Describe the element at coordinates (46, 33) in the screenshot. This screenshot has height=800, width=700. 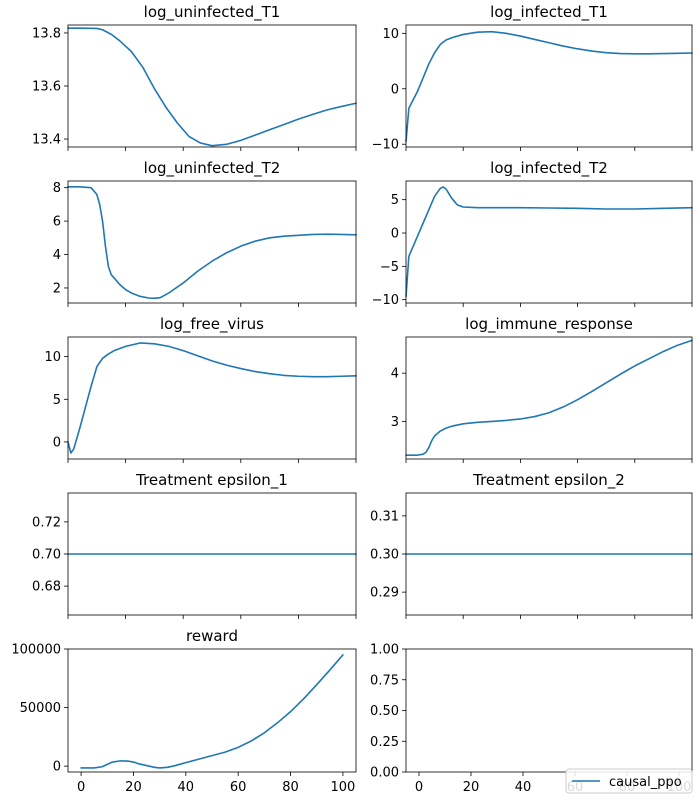
I see `y-tick-label: 13.8` at that location.